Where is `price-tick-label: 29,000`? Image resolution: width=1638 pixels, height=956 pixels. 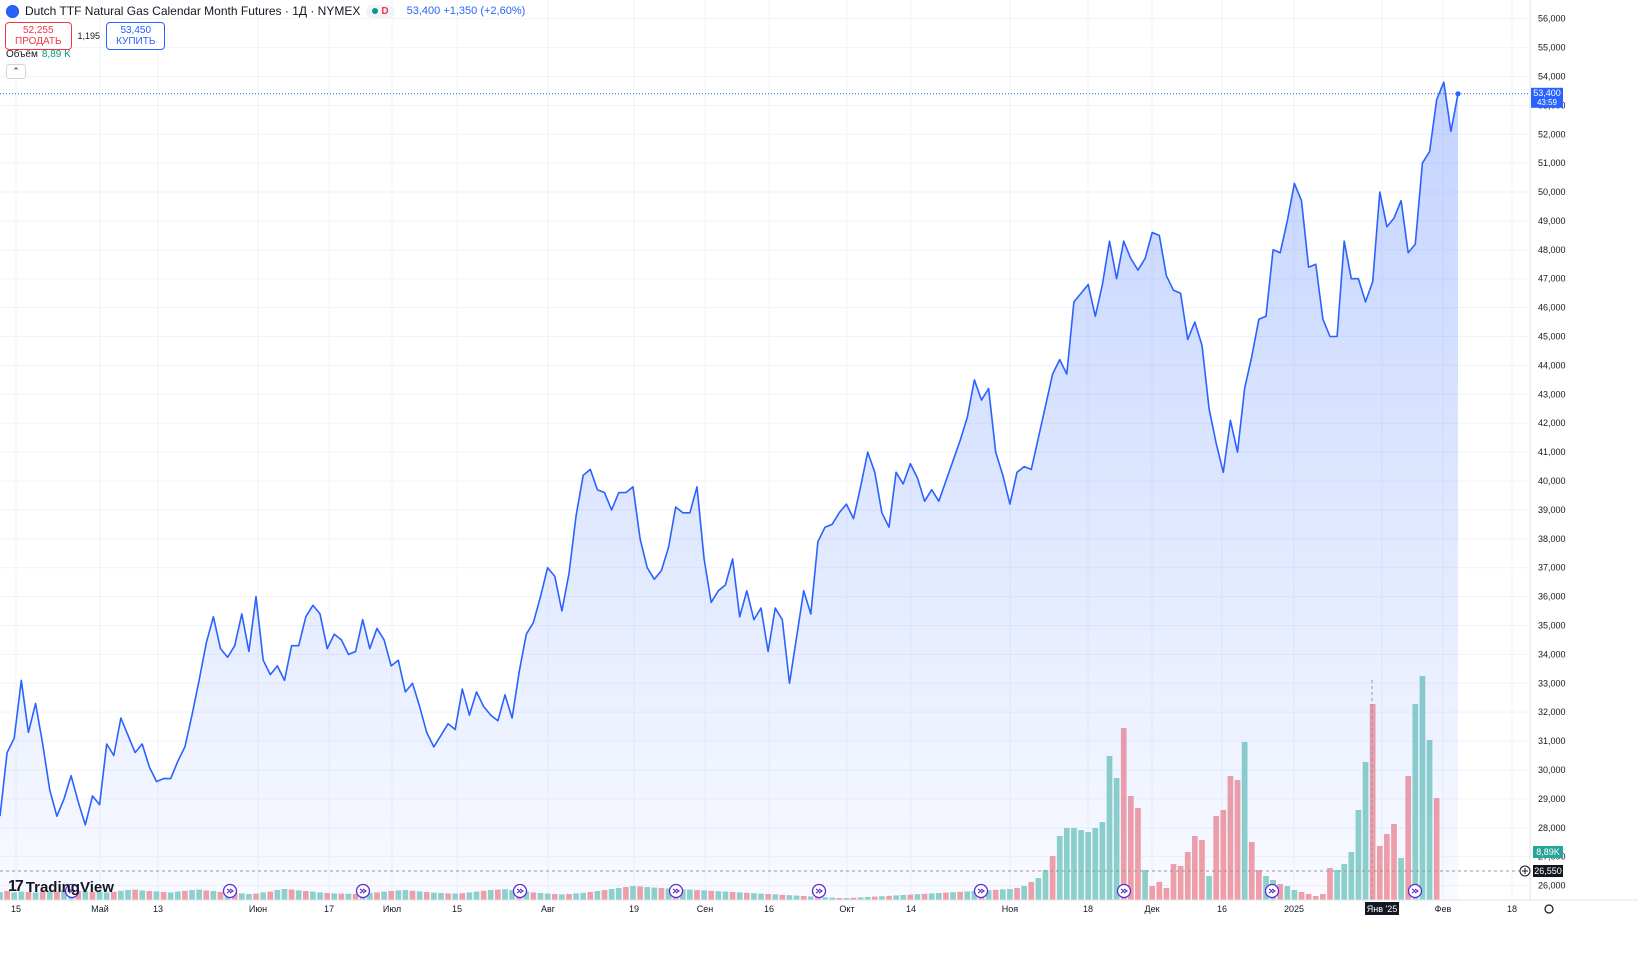 price-tick-label: 29,000 is located at coordinates (1552, 799).